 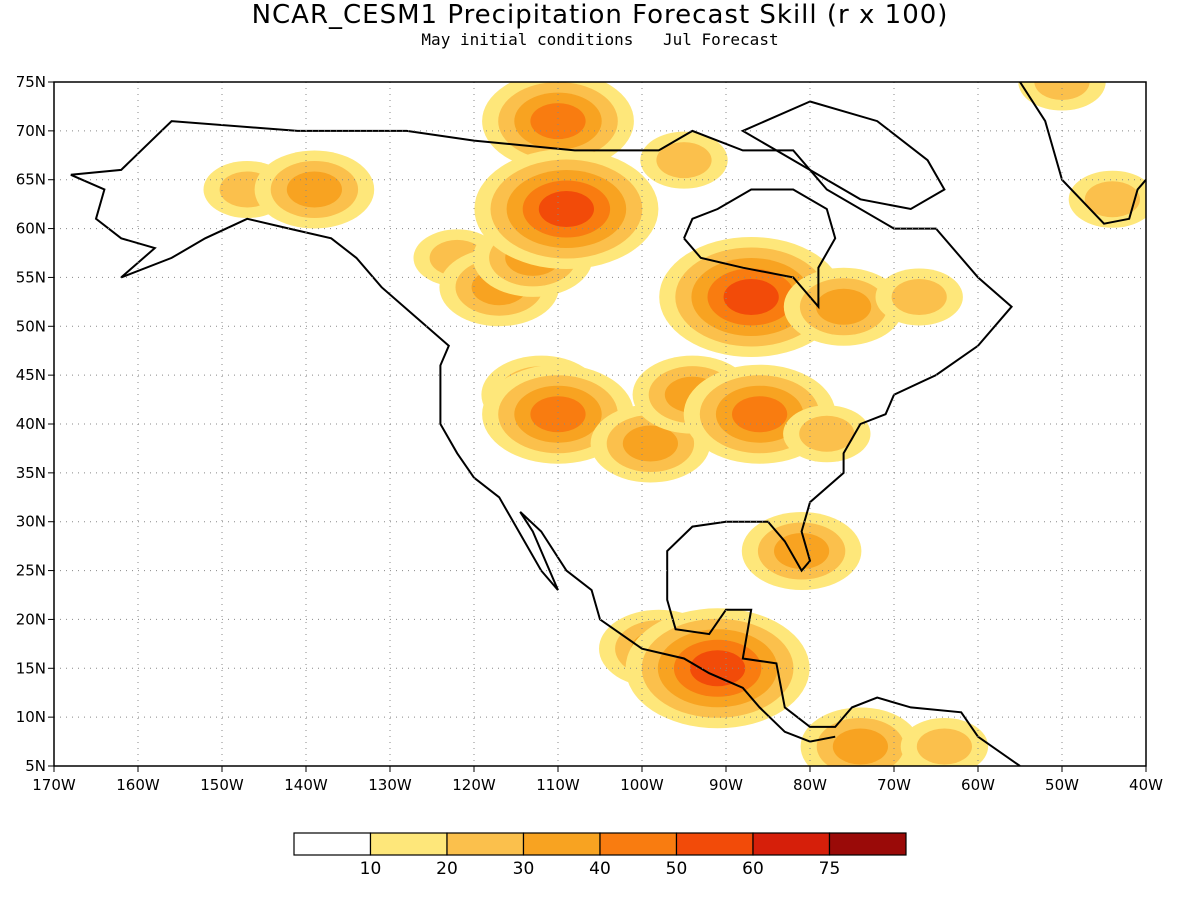 I want to click on lon-label: 60W, so click(x=978, y=785).